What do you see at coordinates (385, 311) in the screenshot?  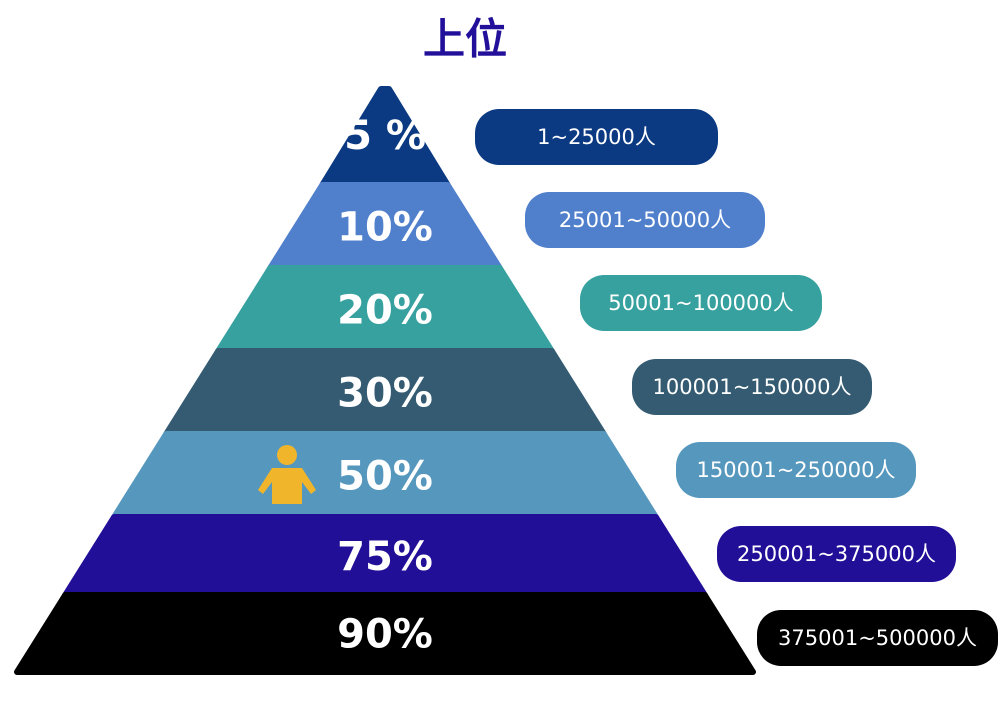 I see `percent-label: 20%` at bounding box center [385, 311].